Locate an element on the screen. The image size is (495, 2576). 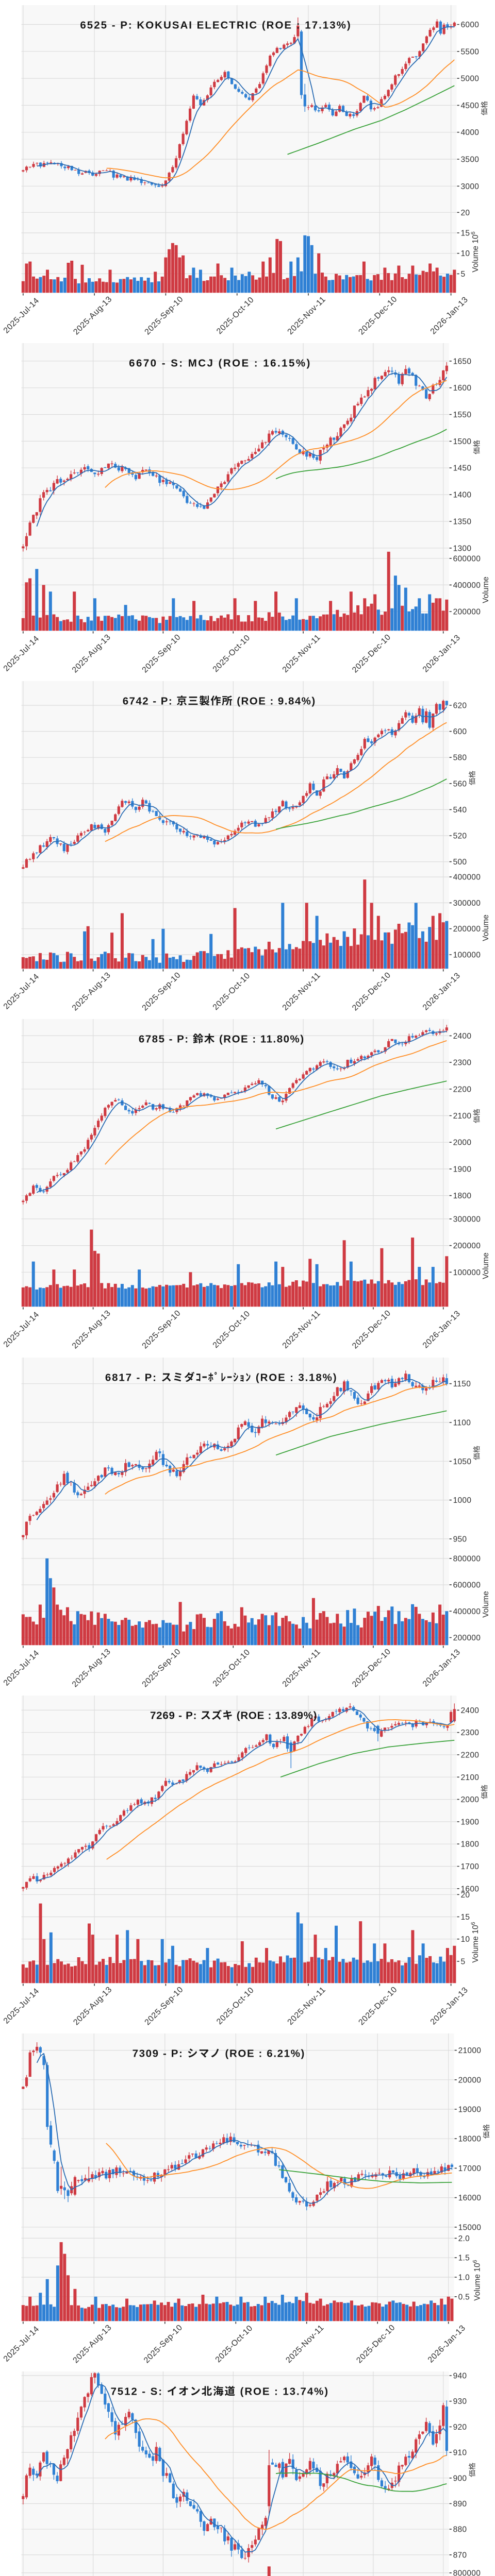
svg-text: 2300 is located at coordinates (462, 1063).